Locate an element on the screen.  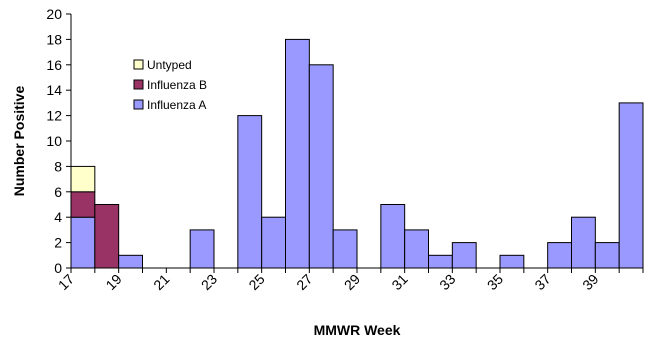
legend-label-influenza-b: Influenza B is located at coordinates (177, 85).